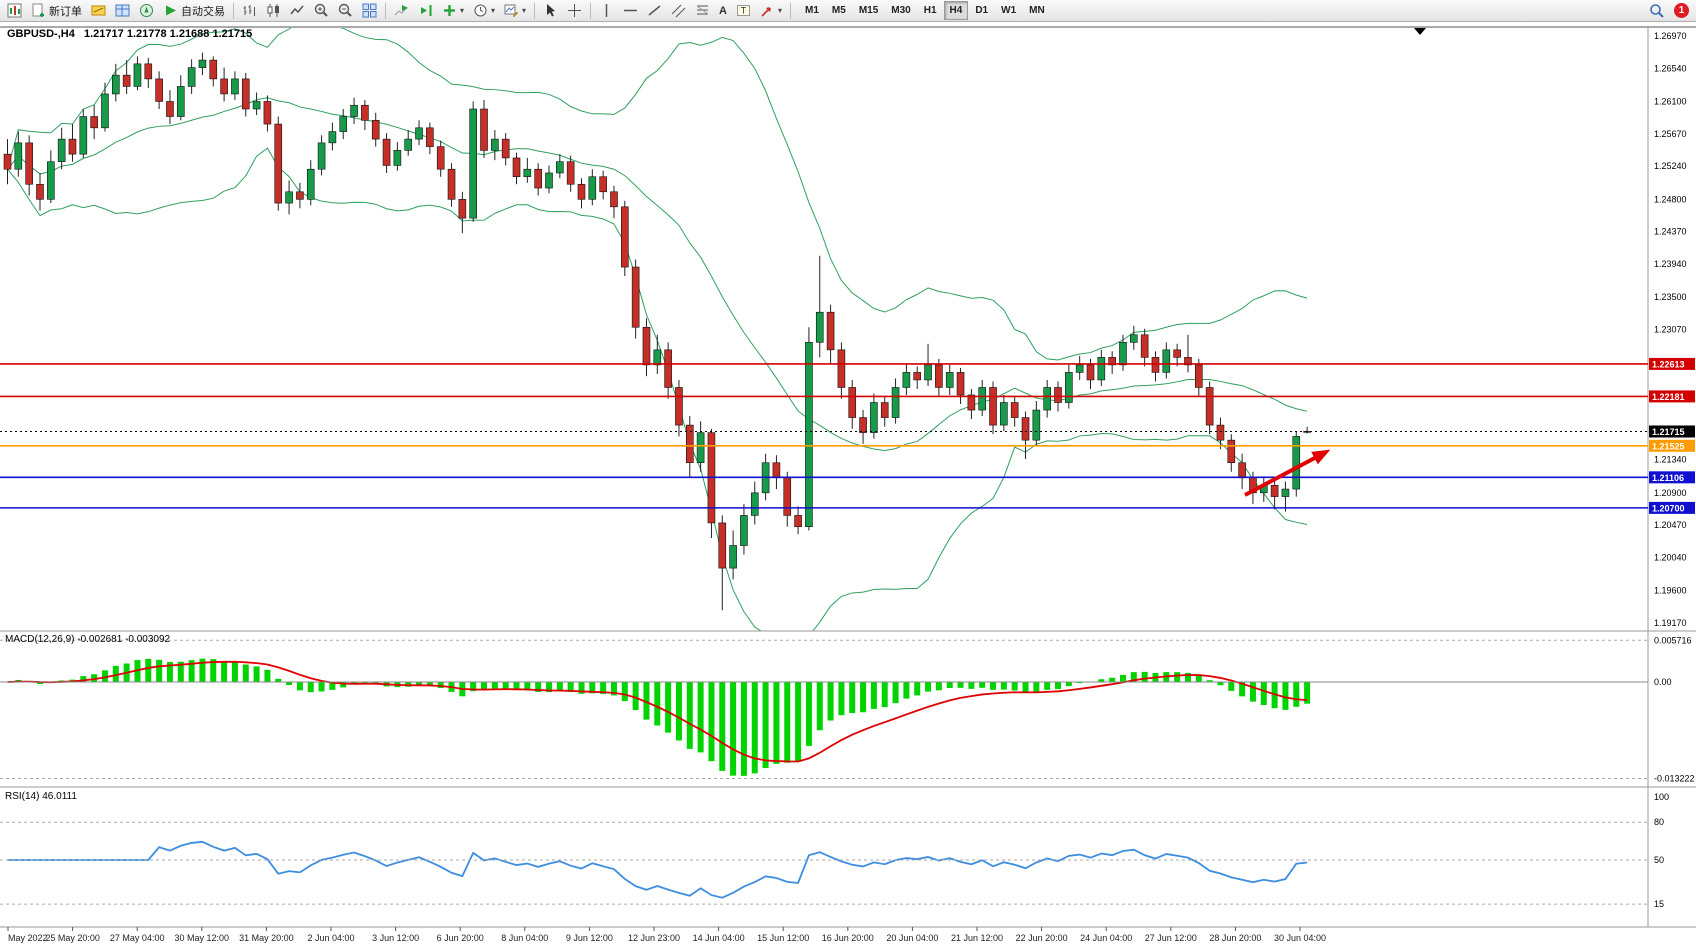 The width and height of the screenshot is (1696, 948). What do you see at coordinates (956, 10) in the screenshot?
I see `timeframe-h4-button: H4` at bounding box center [956, 10].